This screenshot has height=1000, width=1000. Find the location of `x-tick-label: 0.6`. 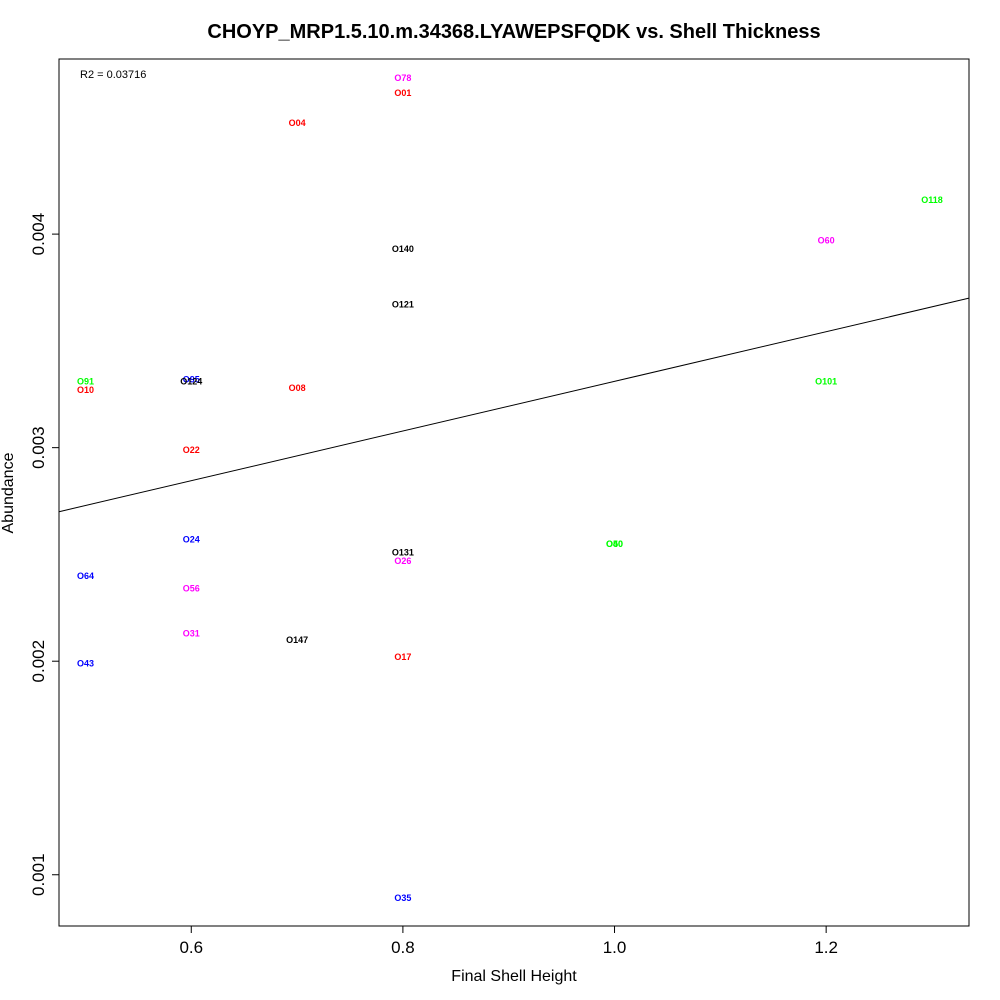

x-tick-label: 0.6 is located at coordinates (191, 947).